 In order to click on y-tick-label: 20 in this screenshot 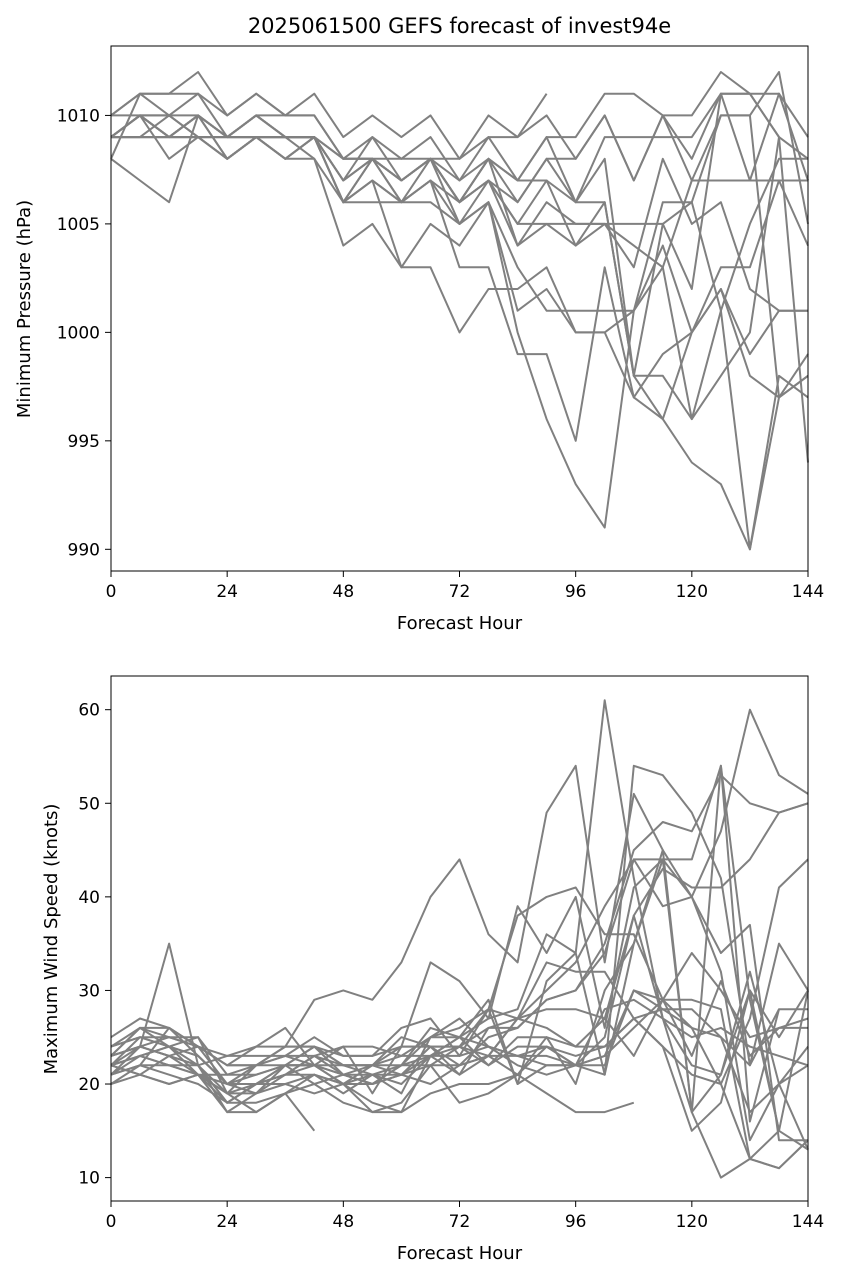, I will do `click(89, 1085)`.